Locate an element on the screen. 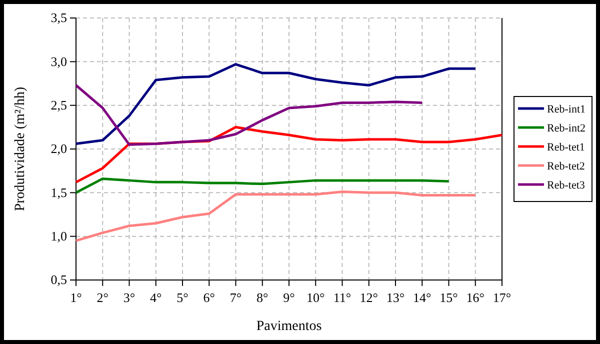 The image size is (600, 344). legend-label: Reb-tet1 is located at coordinates (566, 148).